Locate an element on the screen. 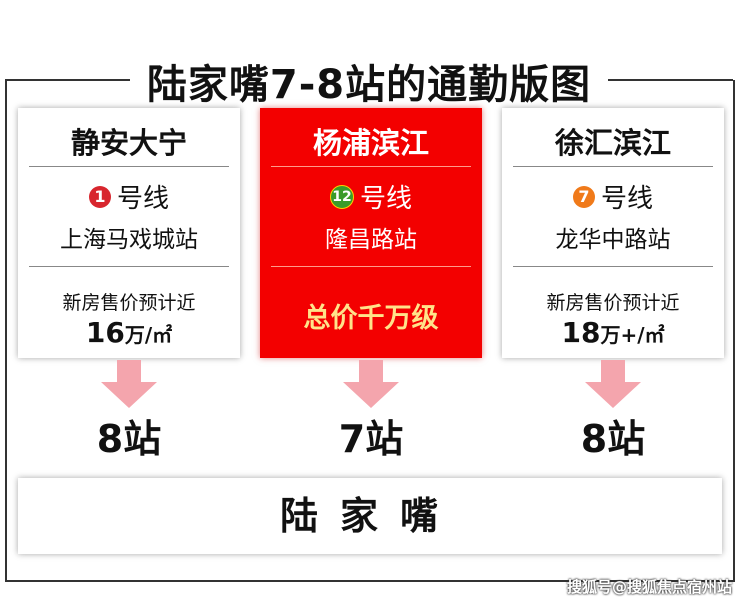 The height and width of the screenshot is (602, 740). page-title: 陆家嘴7-8站的通勤版图 is located at coordinates (369, 85).